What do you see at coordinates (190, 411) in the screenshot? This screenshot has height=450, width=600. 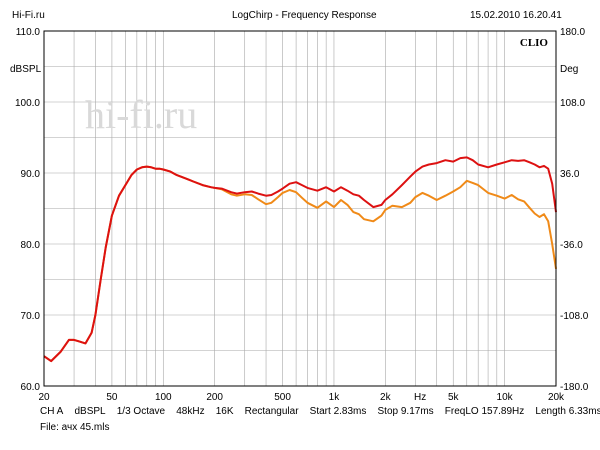 I see `footer-samplerate: 48kHz` at bounding box center [190, 411].